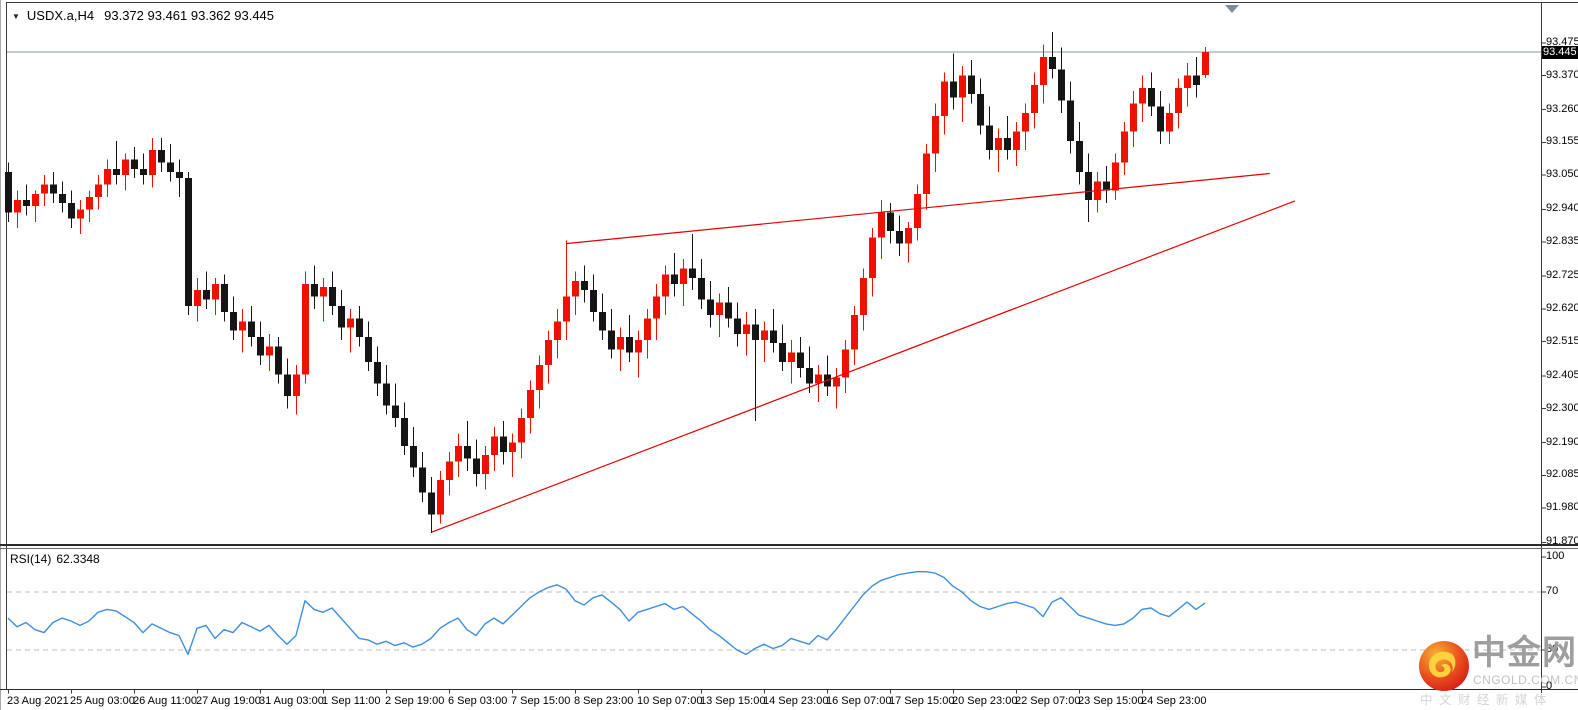  Describe the element at coordinates (1232, 9) in the screenshot. I see `chart-shift-marker-icon` at that location.